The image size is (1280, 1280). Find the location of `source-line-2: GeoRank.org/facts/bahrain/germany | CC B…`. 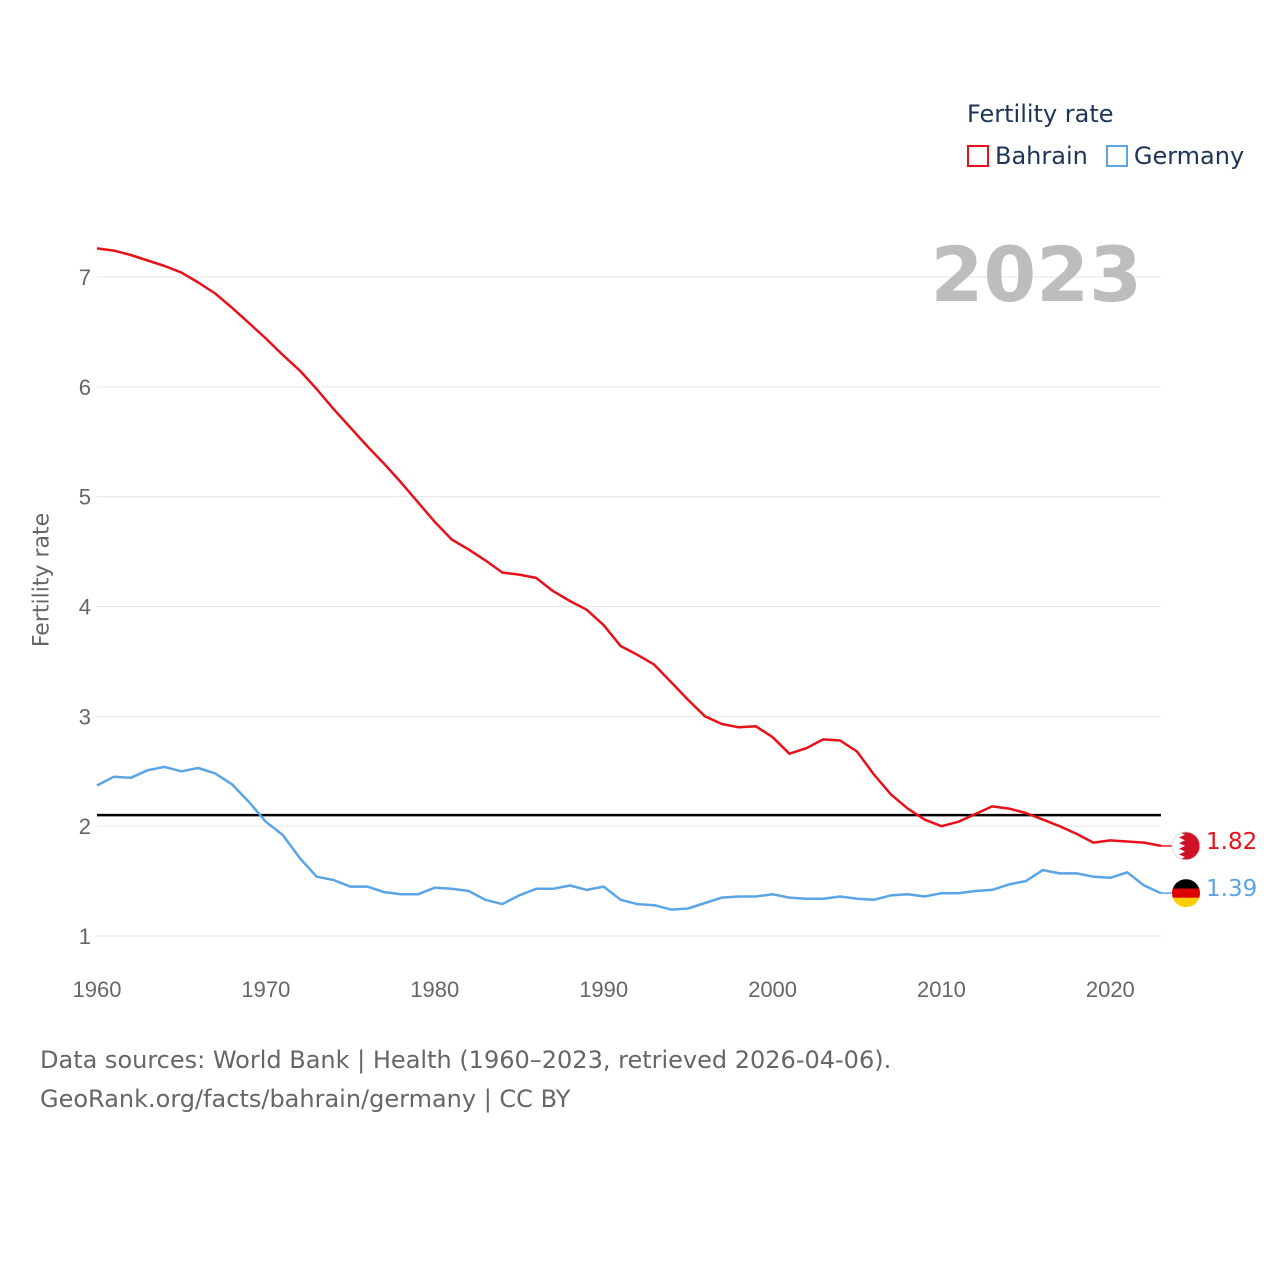

source-line-2: GeoRank.org/facts/bahrain/germany | CC B… is located at coordinates (305, 1099).